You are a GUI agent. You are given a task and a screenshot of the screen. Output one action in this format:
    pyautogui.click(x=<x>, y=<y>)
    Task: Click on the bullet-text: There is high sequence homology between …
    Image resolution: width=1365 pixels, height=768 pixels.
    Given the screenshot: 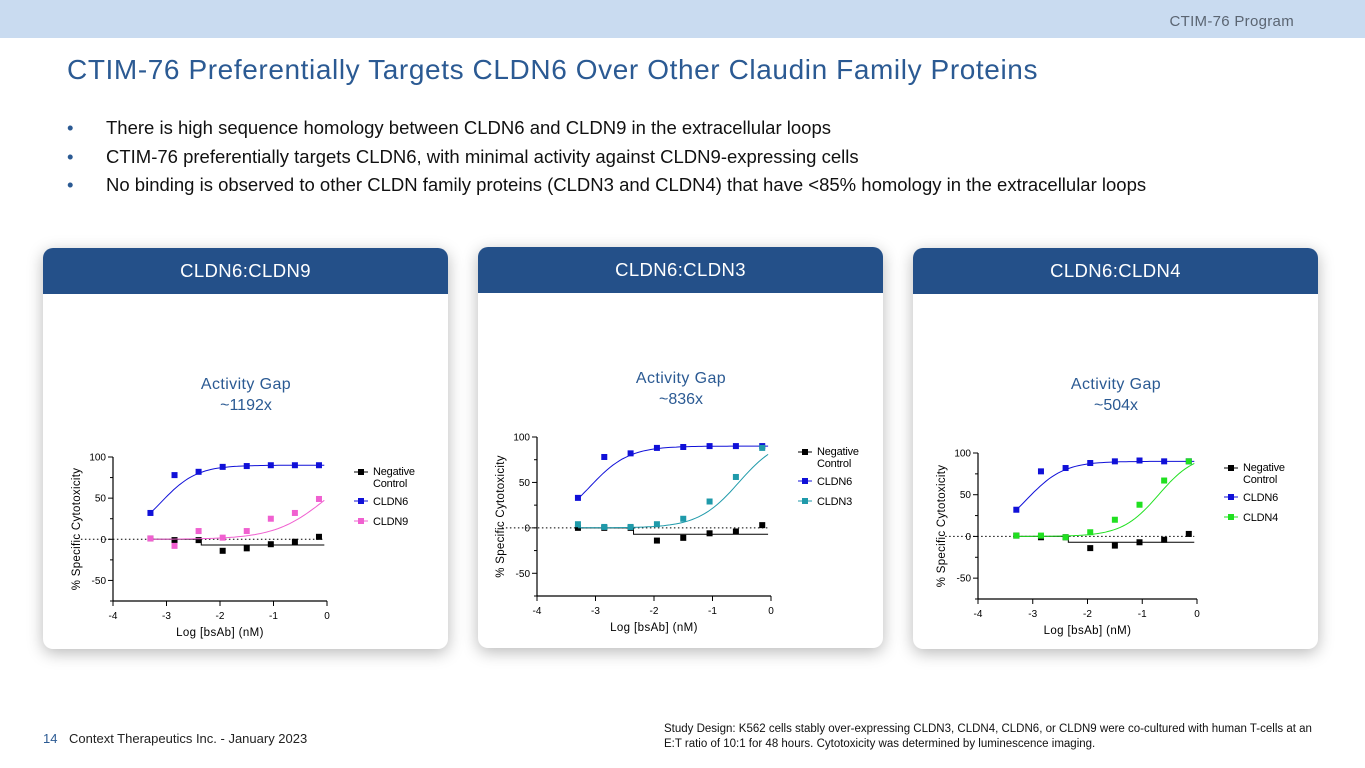 What is the action you would take?
    pyautogui.click(x=468, y=127)
    